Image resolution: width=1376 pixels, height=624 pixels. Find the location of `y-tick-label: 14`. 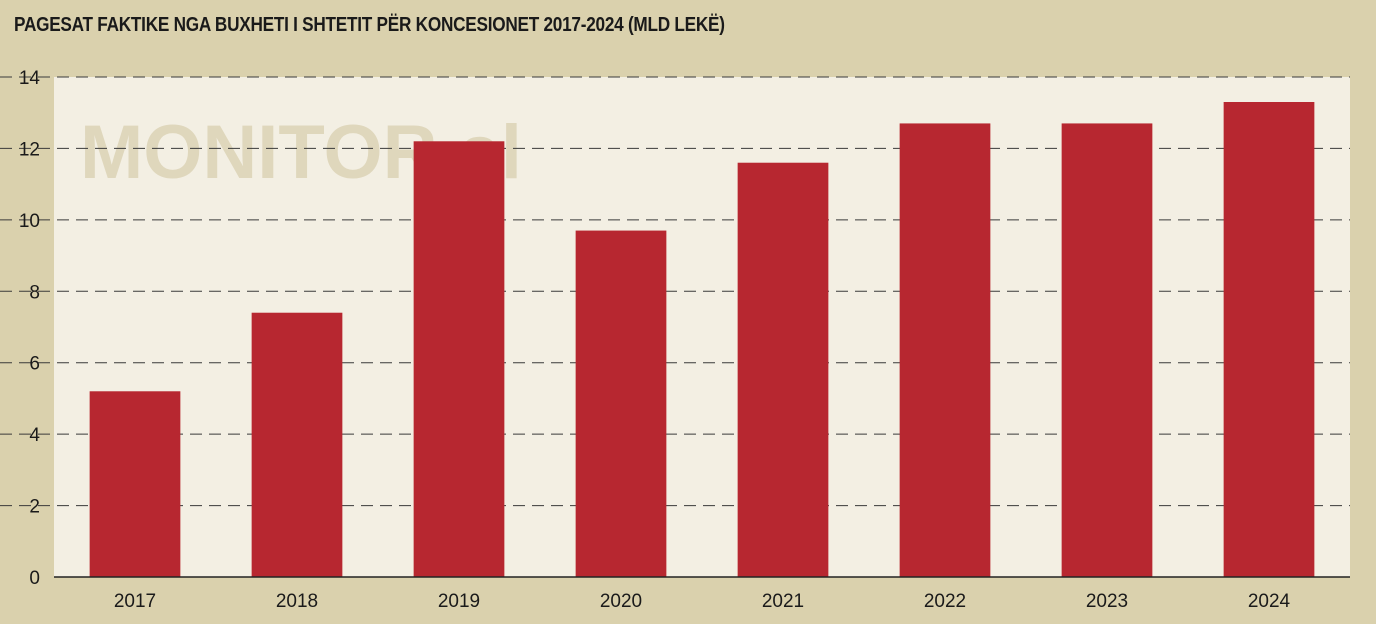

y-tick-label: 14 is located at coordinates (30, 78).